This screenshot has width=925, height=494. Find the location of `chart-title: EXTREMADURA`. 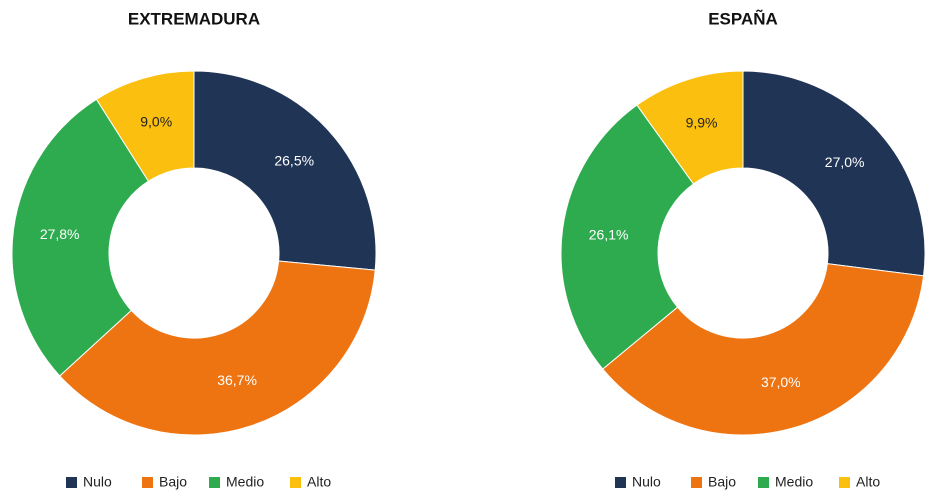

chart-title: EXTREMADURA is located at coordinates (194, 18).